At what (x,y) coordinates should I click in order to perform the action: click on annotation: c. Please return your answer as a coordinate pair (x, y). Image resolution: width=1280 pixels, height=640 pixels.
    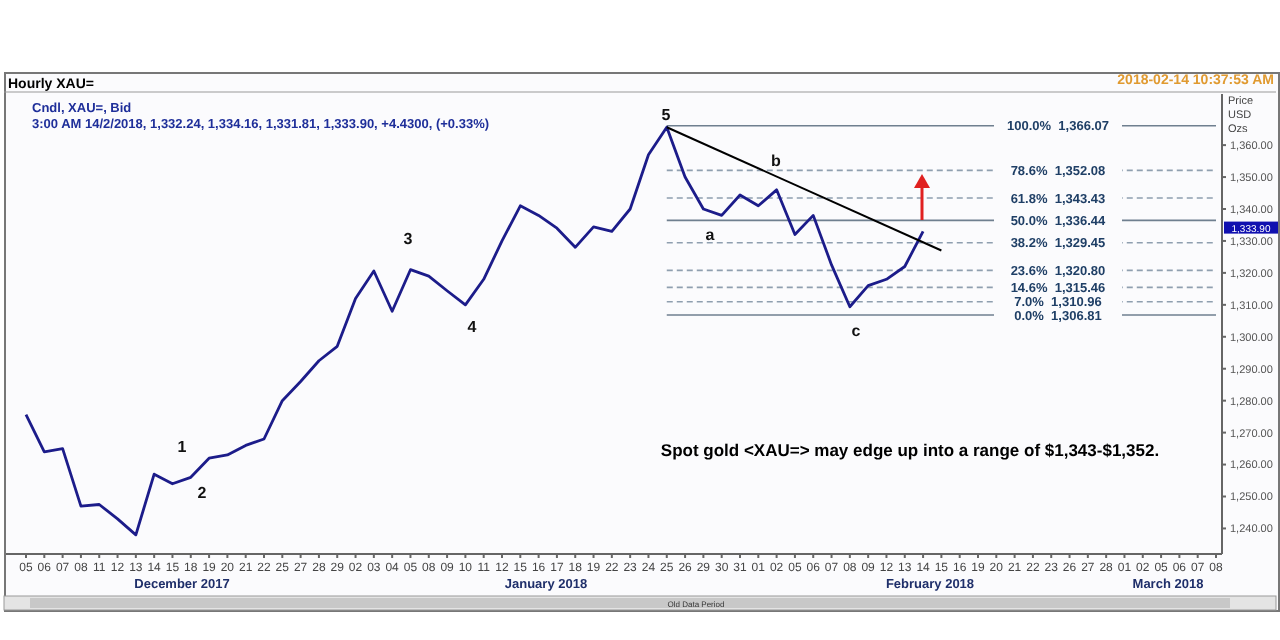
    Looking at the image, I should click on (856, 331).